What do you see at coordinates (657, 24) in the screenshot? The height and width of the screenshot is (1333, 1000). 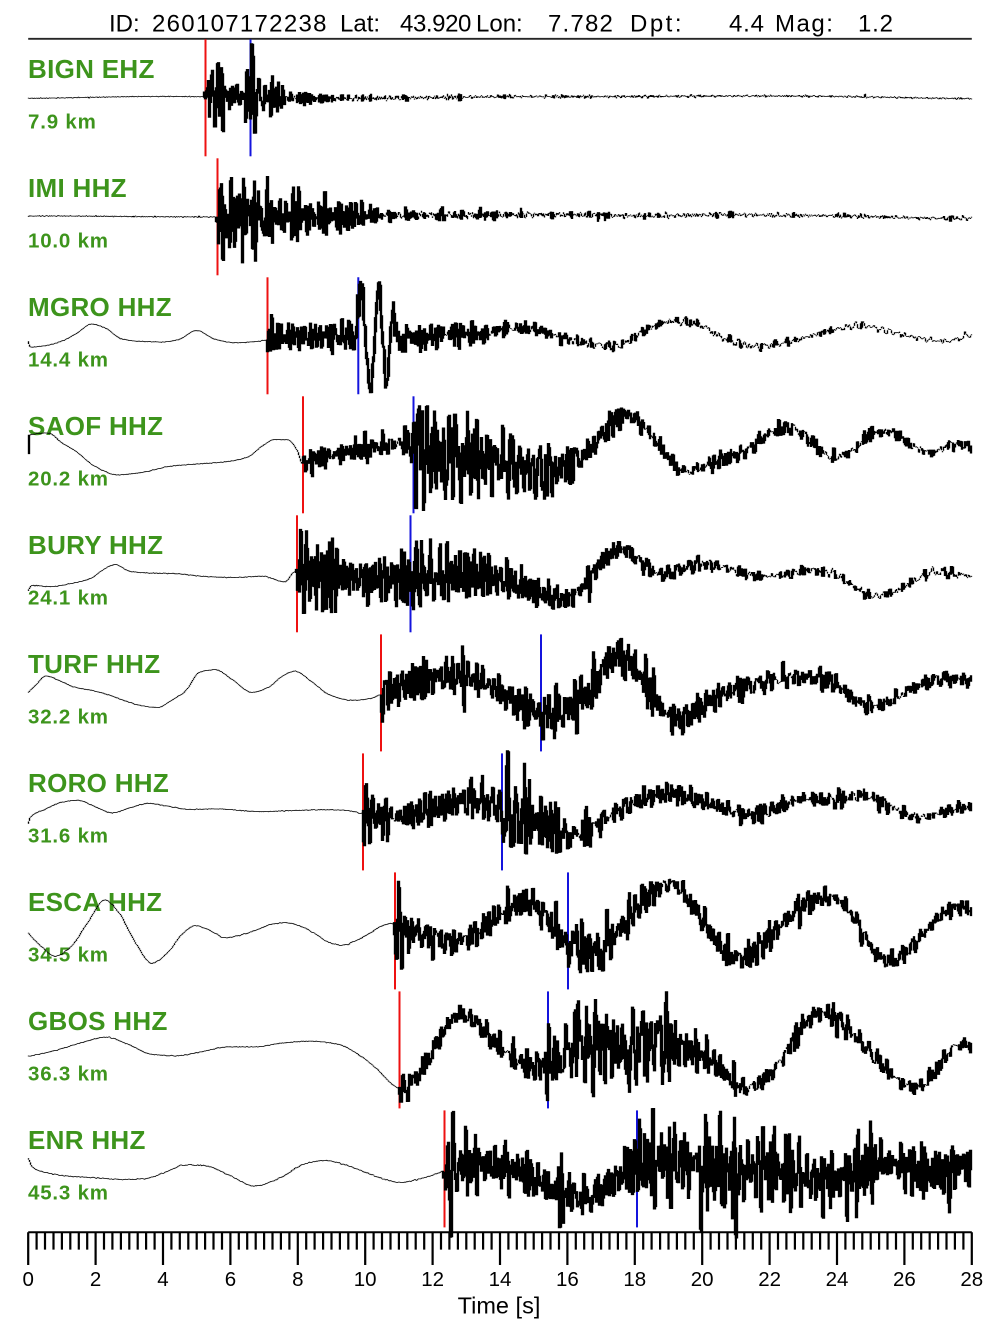 I see `svg-text: Dpt:` at bounding box center [657, 24].